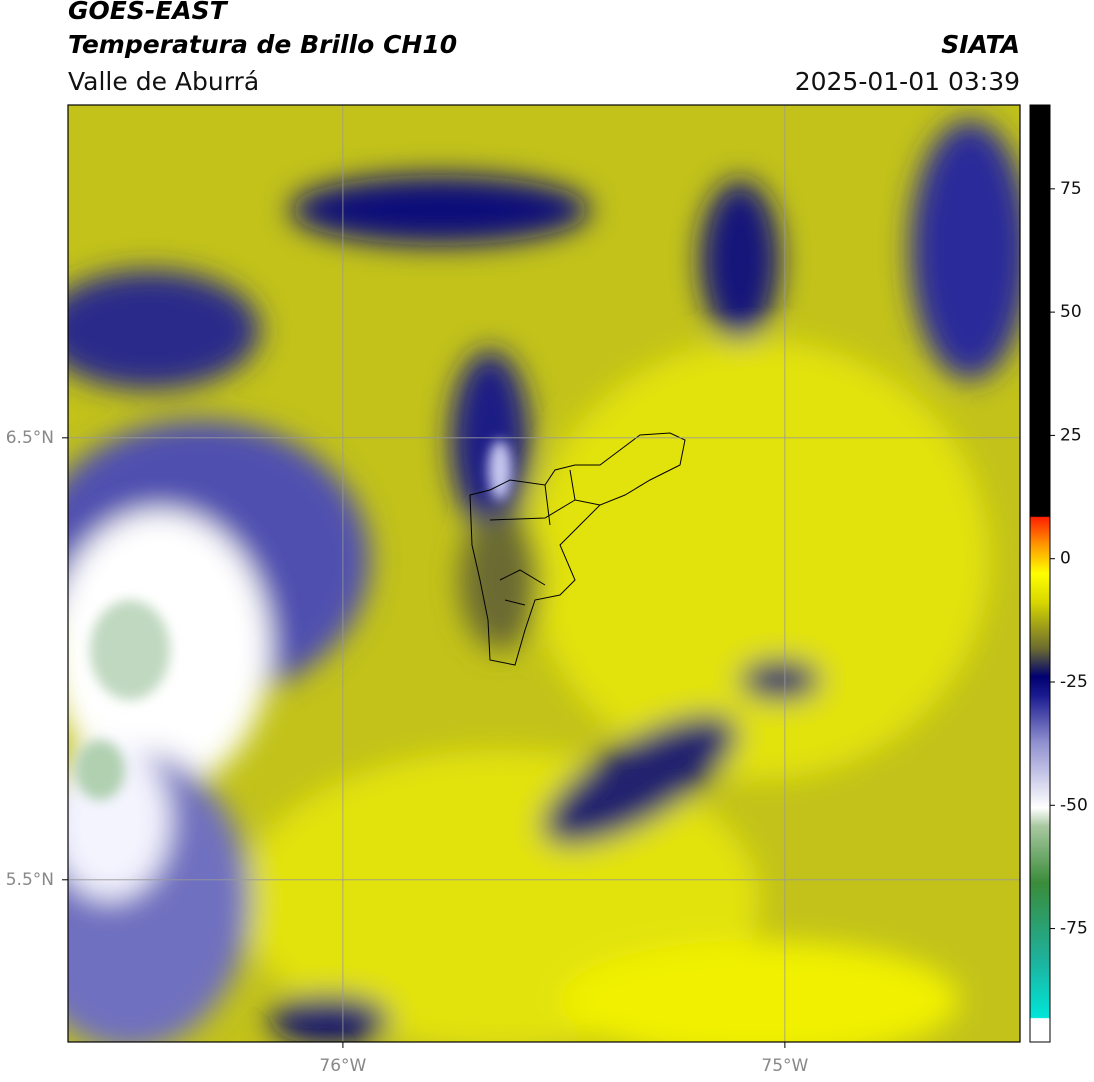  I want to click on colorbar-tick-label: 50, so click(1071, 312).